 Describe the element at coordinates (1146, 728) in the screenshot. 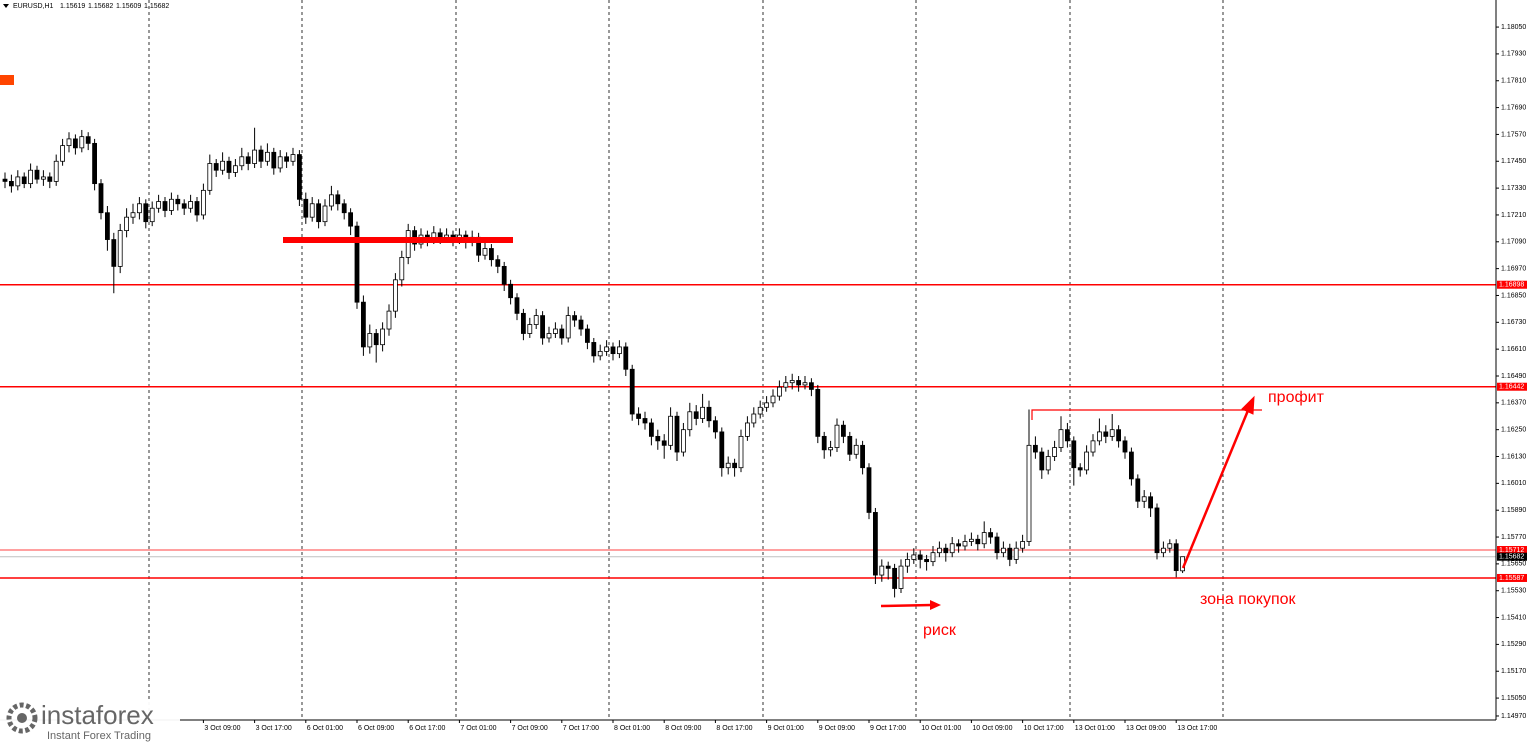

I see `x-tick-label: 13 Oct 09:00` at that location.